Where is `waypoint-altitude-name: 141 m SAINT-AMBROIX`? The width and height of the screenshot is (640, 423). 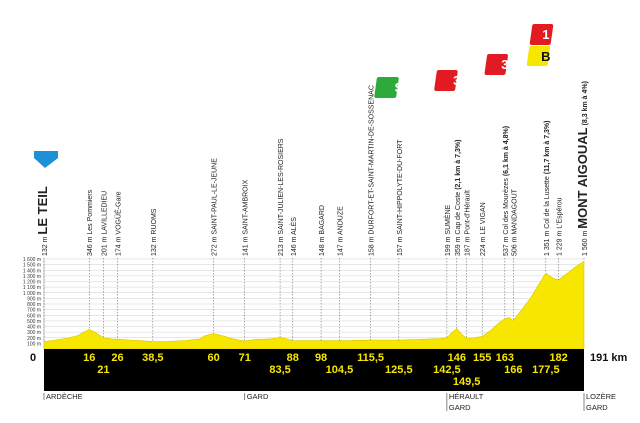
waypoint-altitude-name: 141 m SAINT-AMBROIX is located at coordinates (246, 217).